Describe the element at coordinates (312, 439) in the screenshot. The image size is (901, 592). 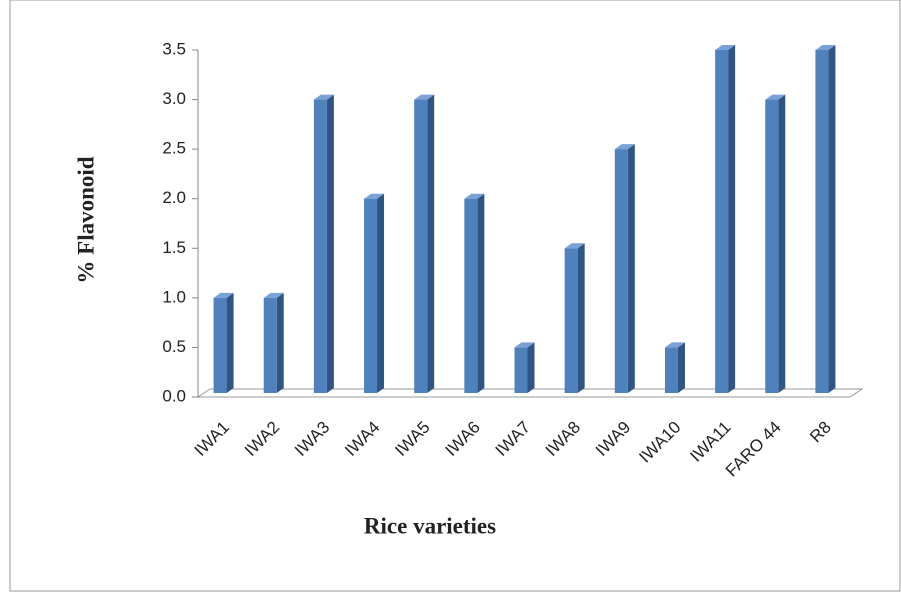
I see `x-tick-label: IWA3` at that location.